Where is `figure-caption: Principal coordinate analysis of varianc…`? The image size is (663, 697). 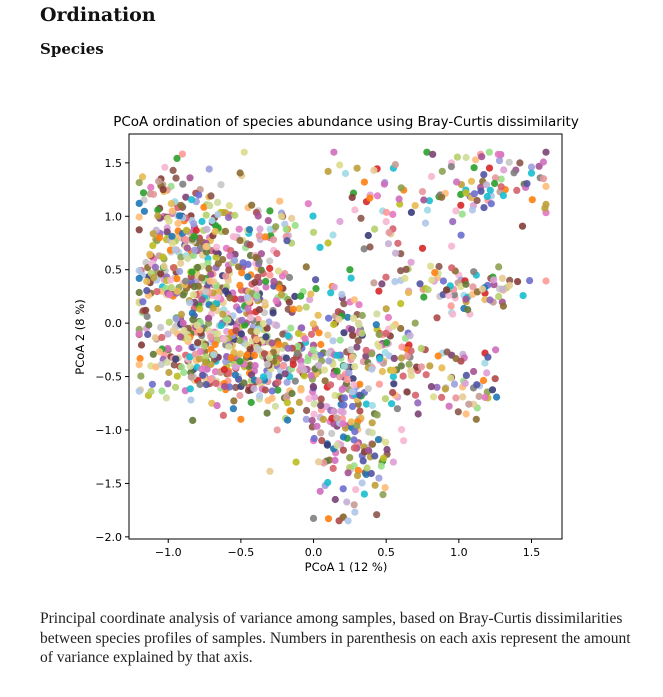 figure-caption: Principal coordinate analysis of varianc… is located at coordinates (335, 638).